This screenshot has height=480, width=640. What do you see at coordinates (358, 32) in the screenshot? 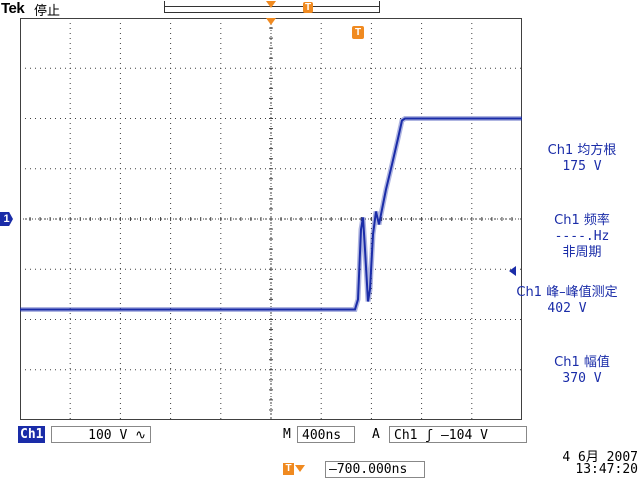
I see `trigger-point-marker-icon: T` at bounding box center [358, 32].